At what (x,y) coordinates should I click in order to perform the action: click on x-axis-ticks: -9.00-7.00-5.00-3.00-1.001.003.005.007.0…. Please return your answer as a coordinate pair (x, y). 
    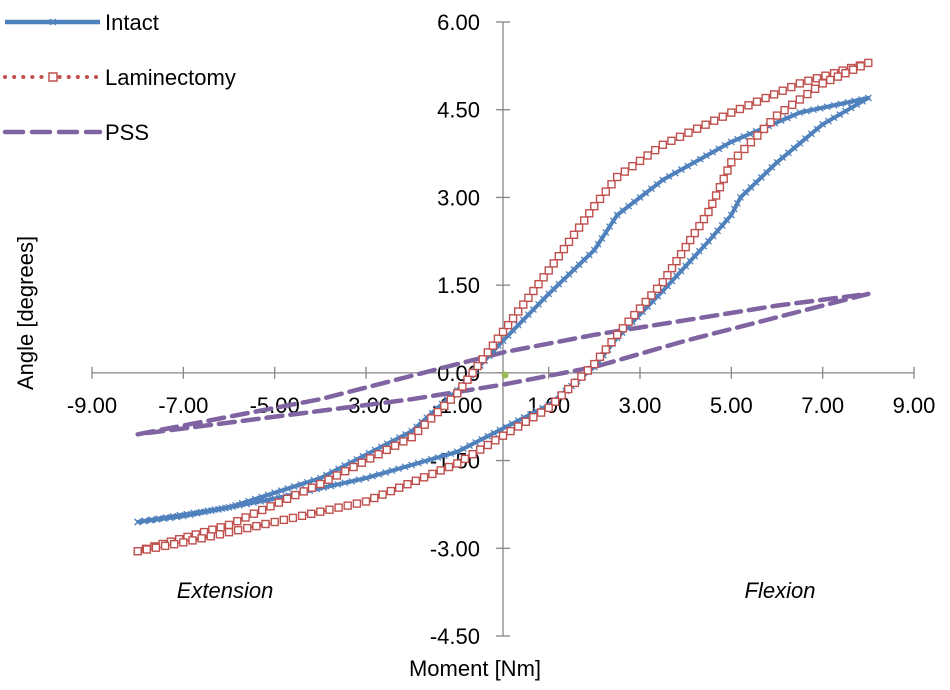
    Looking at the image, I should click on (501, 392).